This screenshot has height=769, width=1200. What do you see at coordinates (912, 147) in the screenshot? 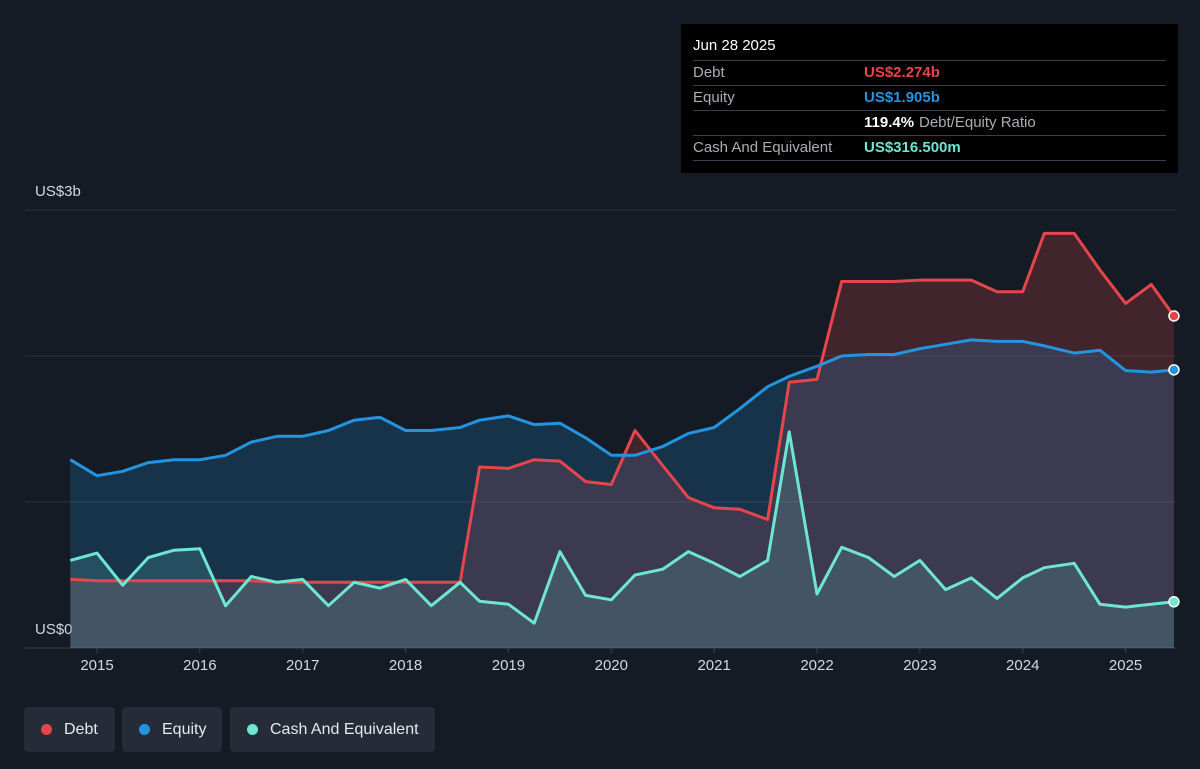
I see `tooltip-value: US$316.500m` at bounding box center [912, 147].